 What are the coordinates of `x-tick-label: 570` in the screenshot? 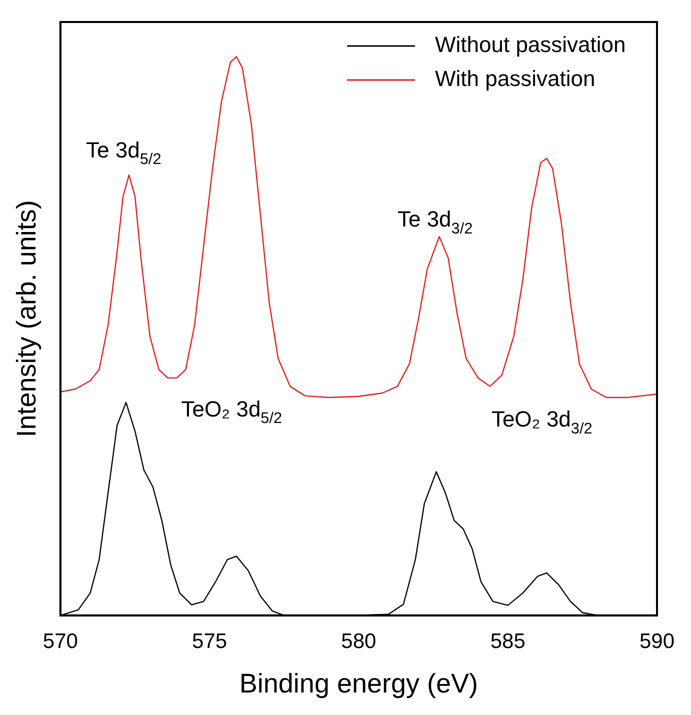 It's located at (60, 641).